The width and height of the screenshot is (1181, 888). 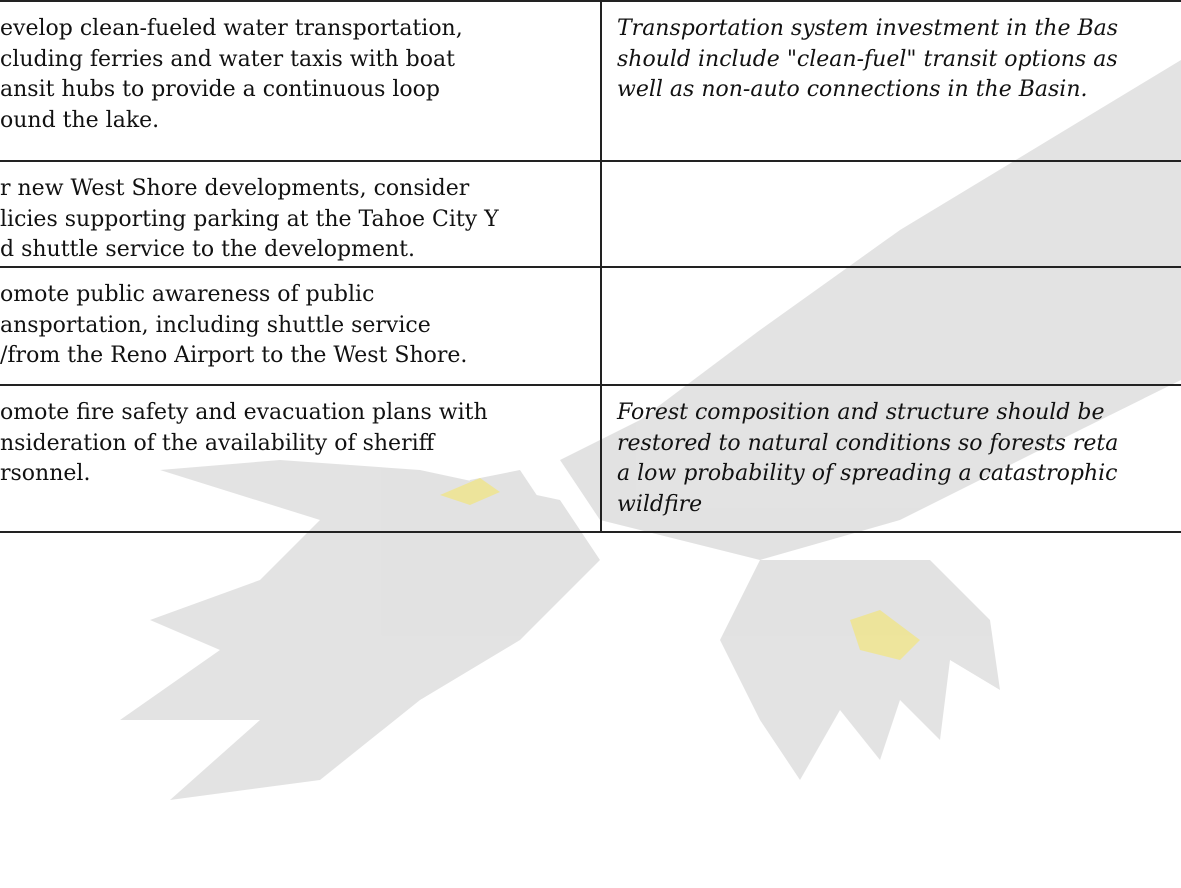 What do you see at coordinates (660, 504) in the screenshot?
I see `note-text: wildfire` at bounding box center [660, 504].